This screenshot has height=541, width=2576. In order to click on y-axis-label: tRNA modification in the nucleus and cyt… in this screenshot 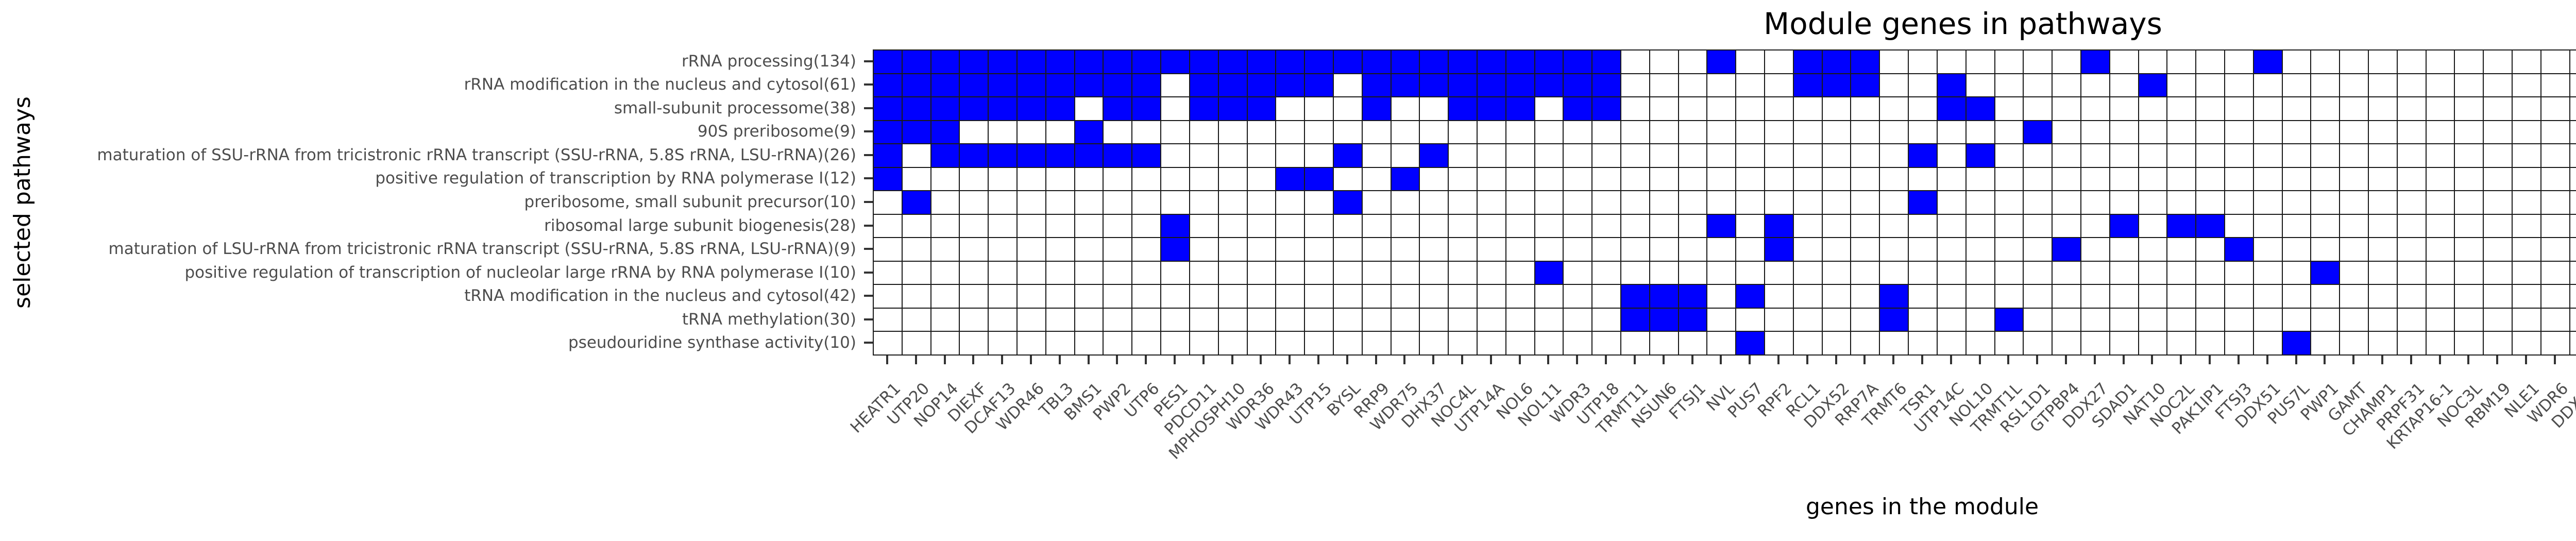, I will do `click(660, 296)`.